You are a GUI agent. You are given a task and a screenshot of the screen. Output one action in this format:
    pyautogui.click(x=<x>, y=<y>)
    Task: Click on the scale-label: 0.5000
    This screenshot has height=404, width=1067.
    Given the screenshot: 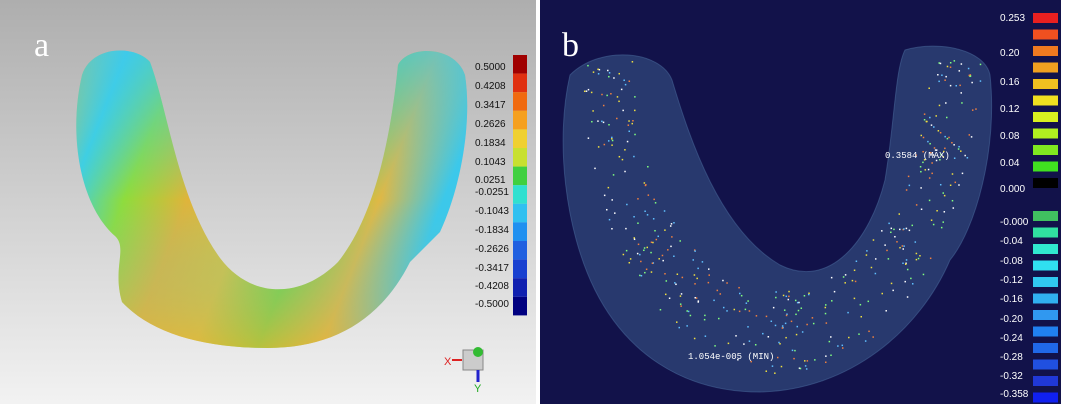 What is the action you would take?
    pyautogui.click(x=490, y=67)
    